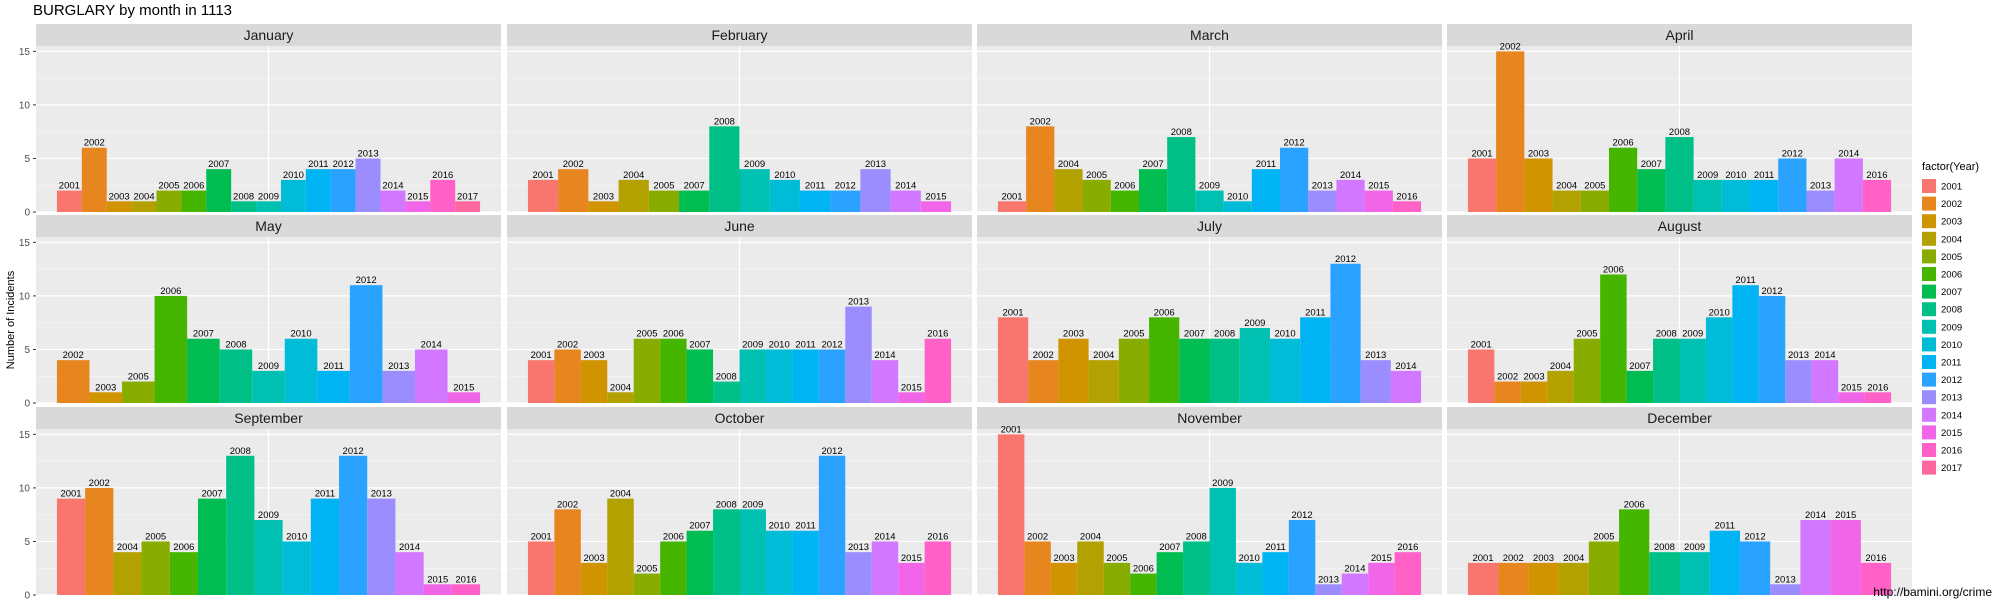 This screenshot has width=2000, height=600. I want to click on bar-july-2009, so click(1254, 365).